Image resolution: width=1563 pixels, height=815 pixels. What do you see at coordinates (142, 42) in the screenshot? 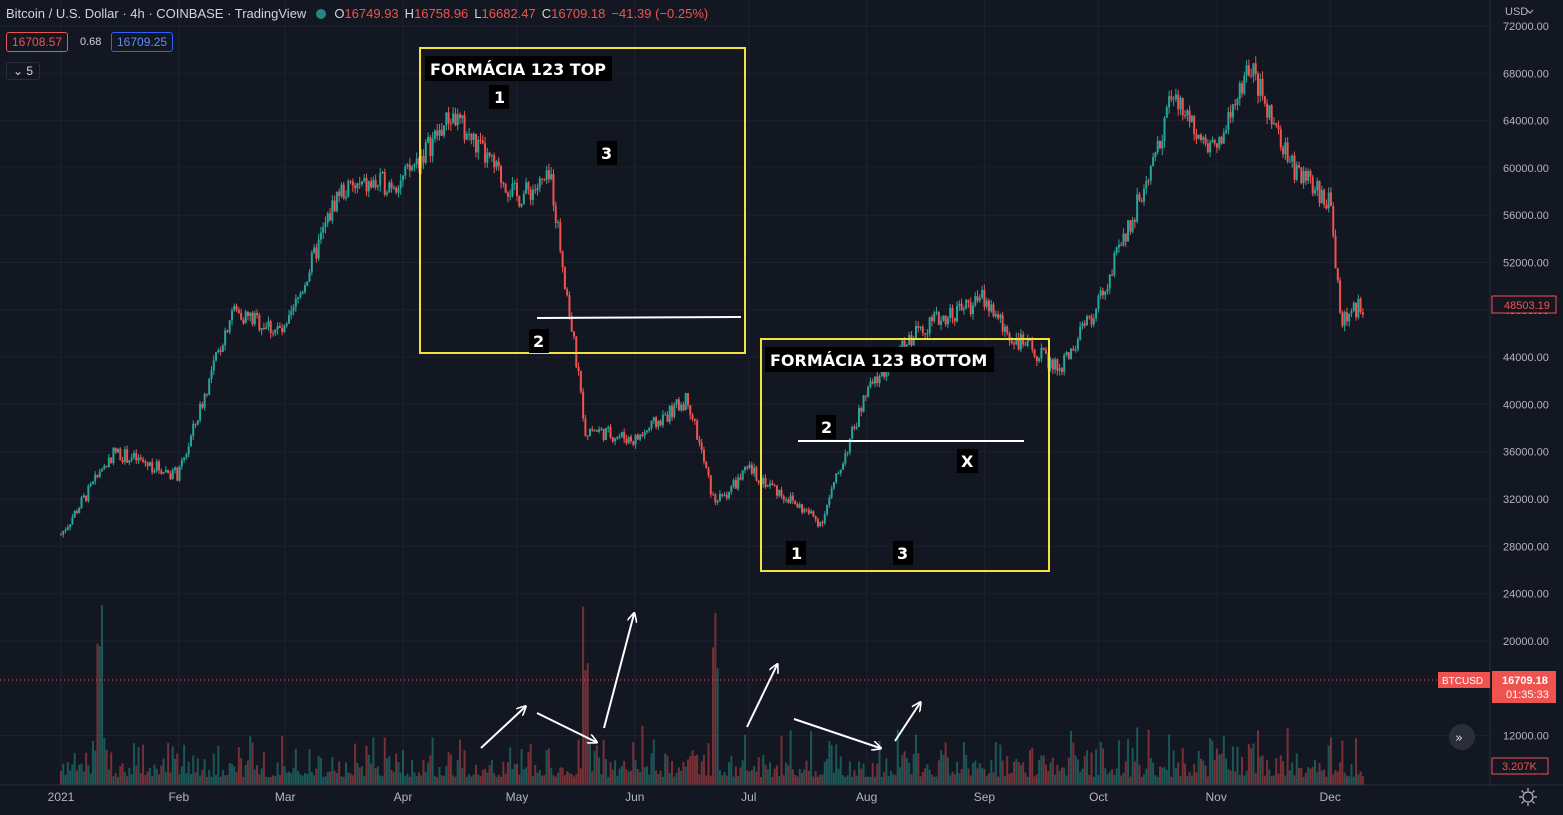
I see `buy-button: 16709.25` at bounding box center [142, 42].